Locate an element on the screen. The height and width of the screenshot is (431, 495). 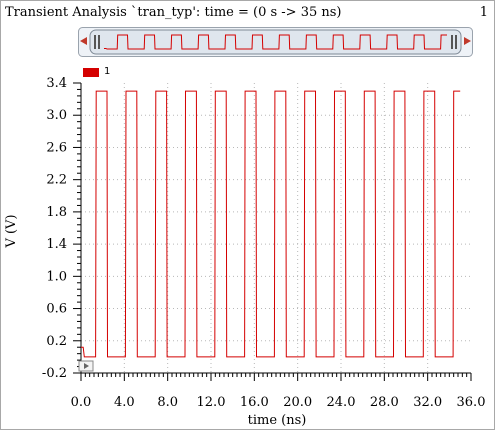
x-tick-label: 8.0 is located at coordinates (167, 402).